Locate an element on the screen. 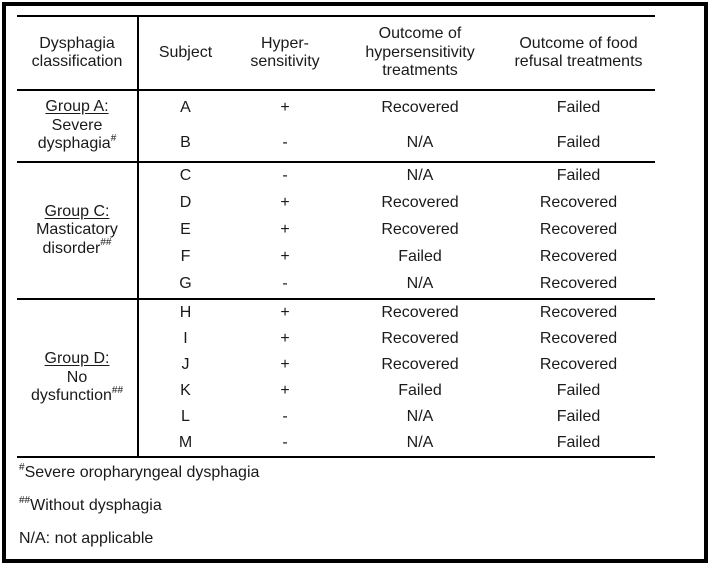  footnote-without-dysphagia: ##Without dysphagia is located at coordinates (139, 505).